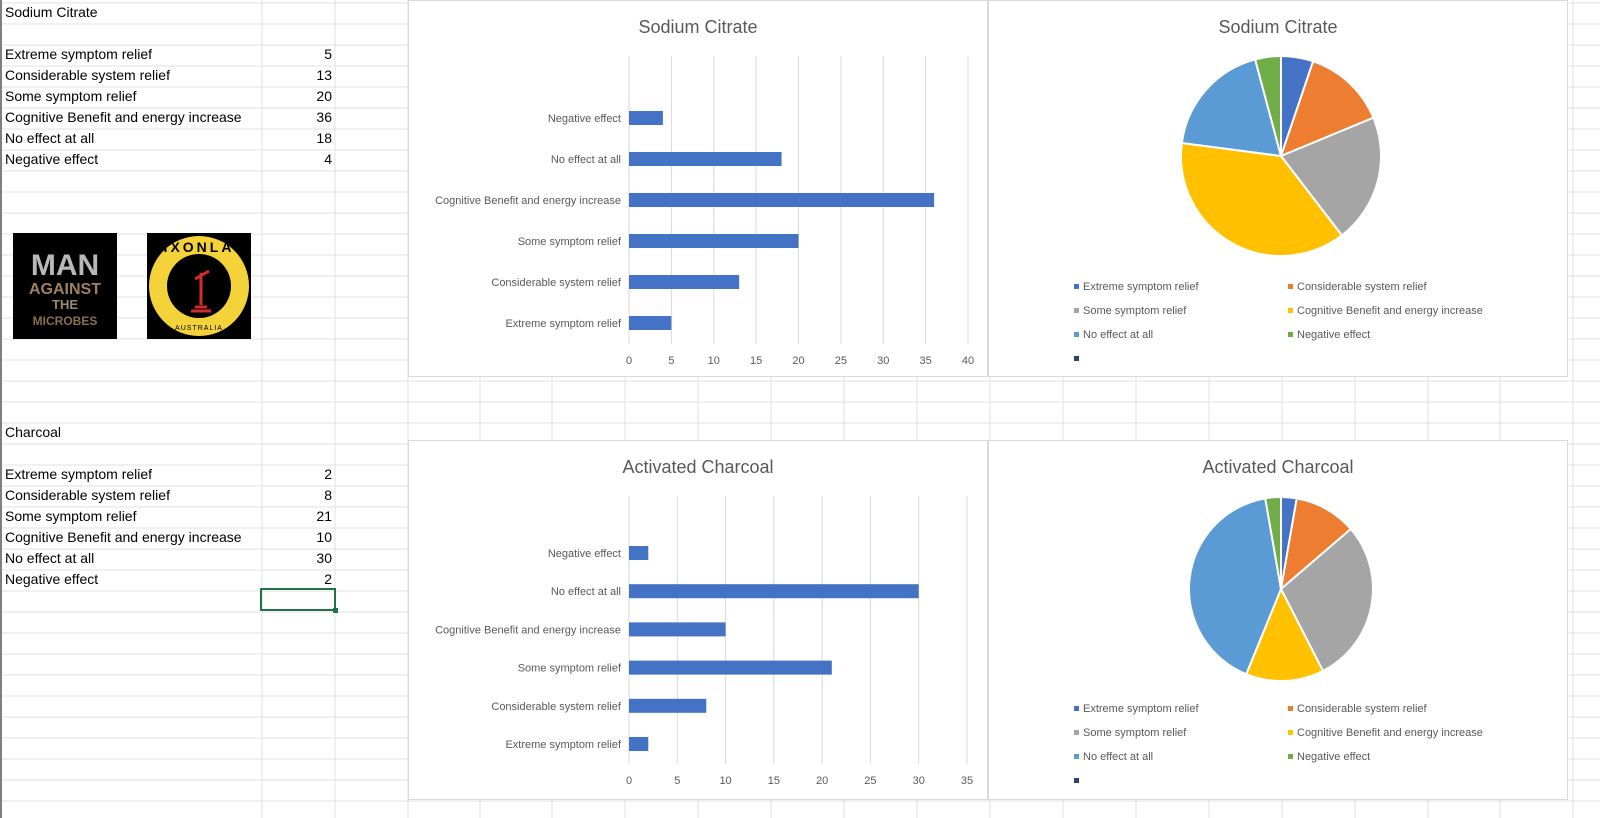  What do you see at coordinates (968, 361) in the screenshot?
I see `x-tick-label: 40` at bounding box center [968, 361].